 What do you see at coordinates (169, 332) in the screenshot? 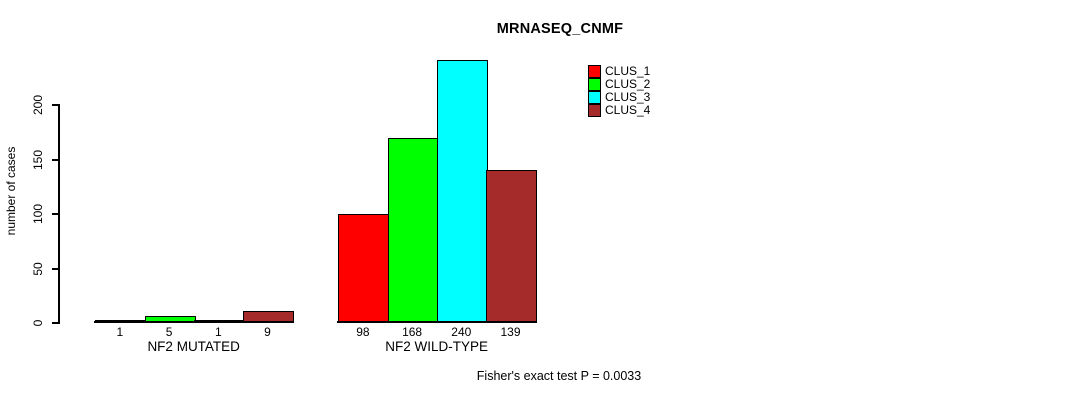
I see `bar-value-label: 5` at bounding box center [169, 332].